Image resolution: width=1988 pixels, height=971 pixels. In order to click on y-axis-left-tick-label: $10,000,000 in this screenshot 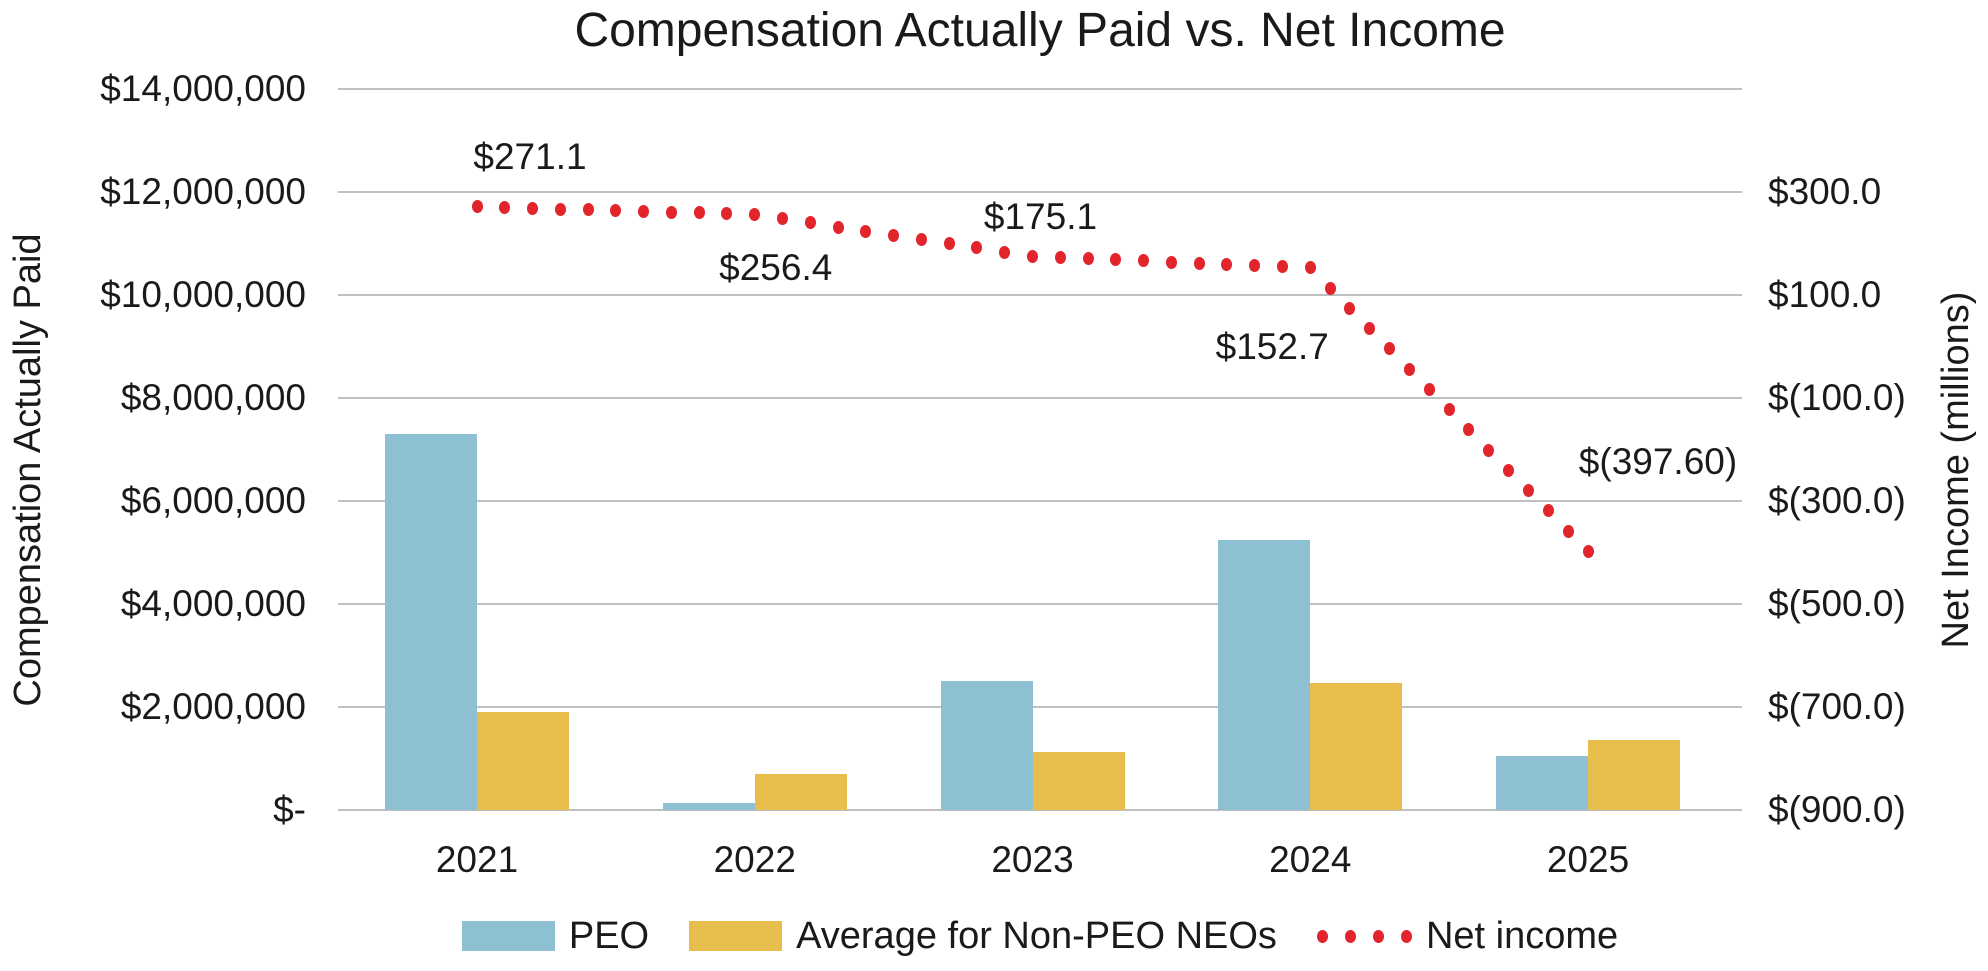, I will do `click(203, 294)`.